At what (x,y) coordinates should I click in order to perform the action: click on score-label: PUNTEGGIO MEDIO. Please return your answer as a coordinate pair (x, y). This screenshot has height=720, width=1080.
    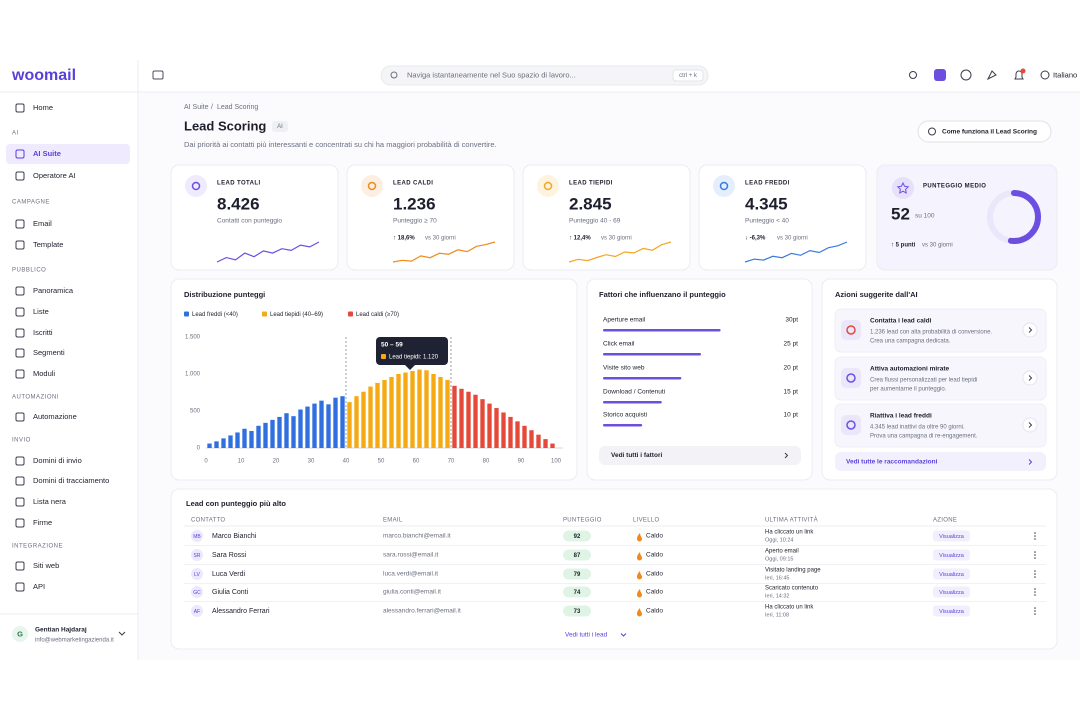
    Looking at the image, I should click on (954, 187).